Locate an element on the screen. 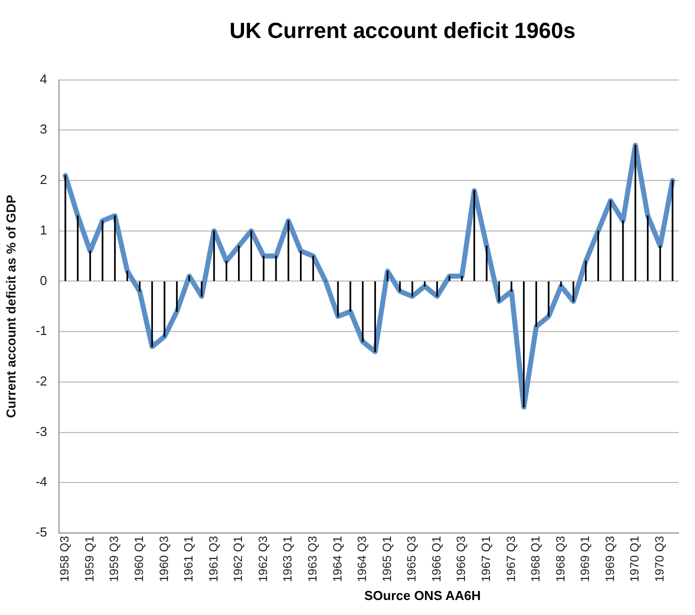 This screenshot has height=615, width=695. x-tick-label: 1966 Q3 is located at coordinates (461, 559).